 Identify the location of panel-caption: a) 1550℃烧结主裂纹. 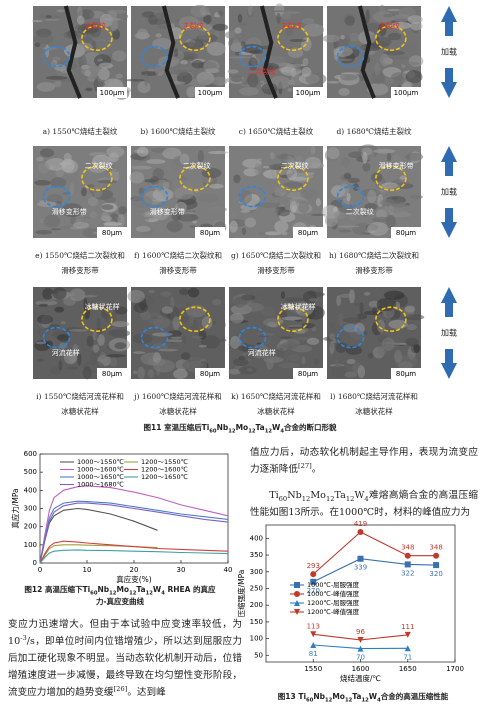
(80, 131).